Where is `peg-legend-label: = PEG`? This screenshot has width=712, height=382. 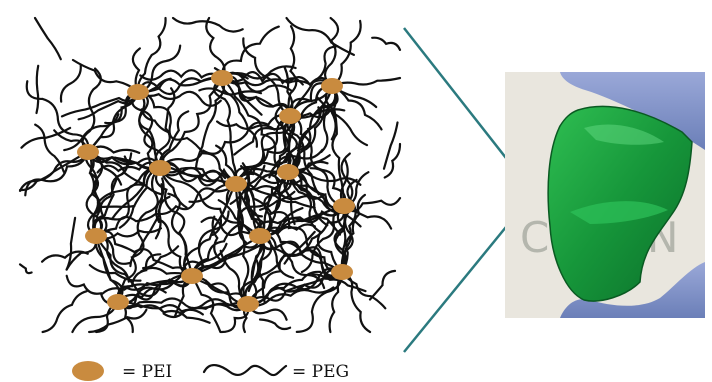 peg-legend-label: = PEG is located at coordinates (320, 372).